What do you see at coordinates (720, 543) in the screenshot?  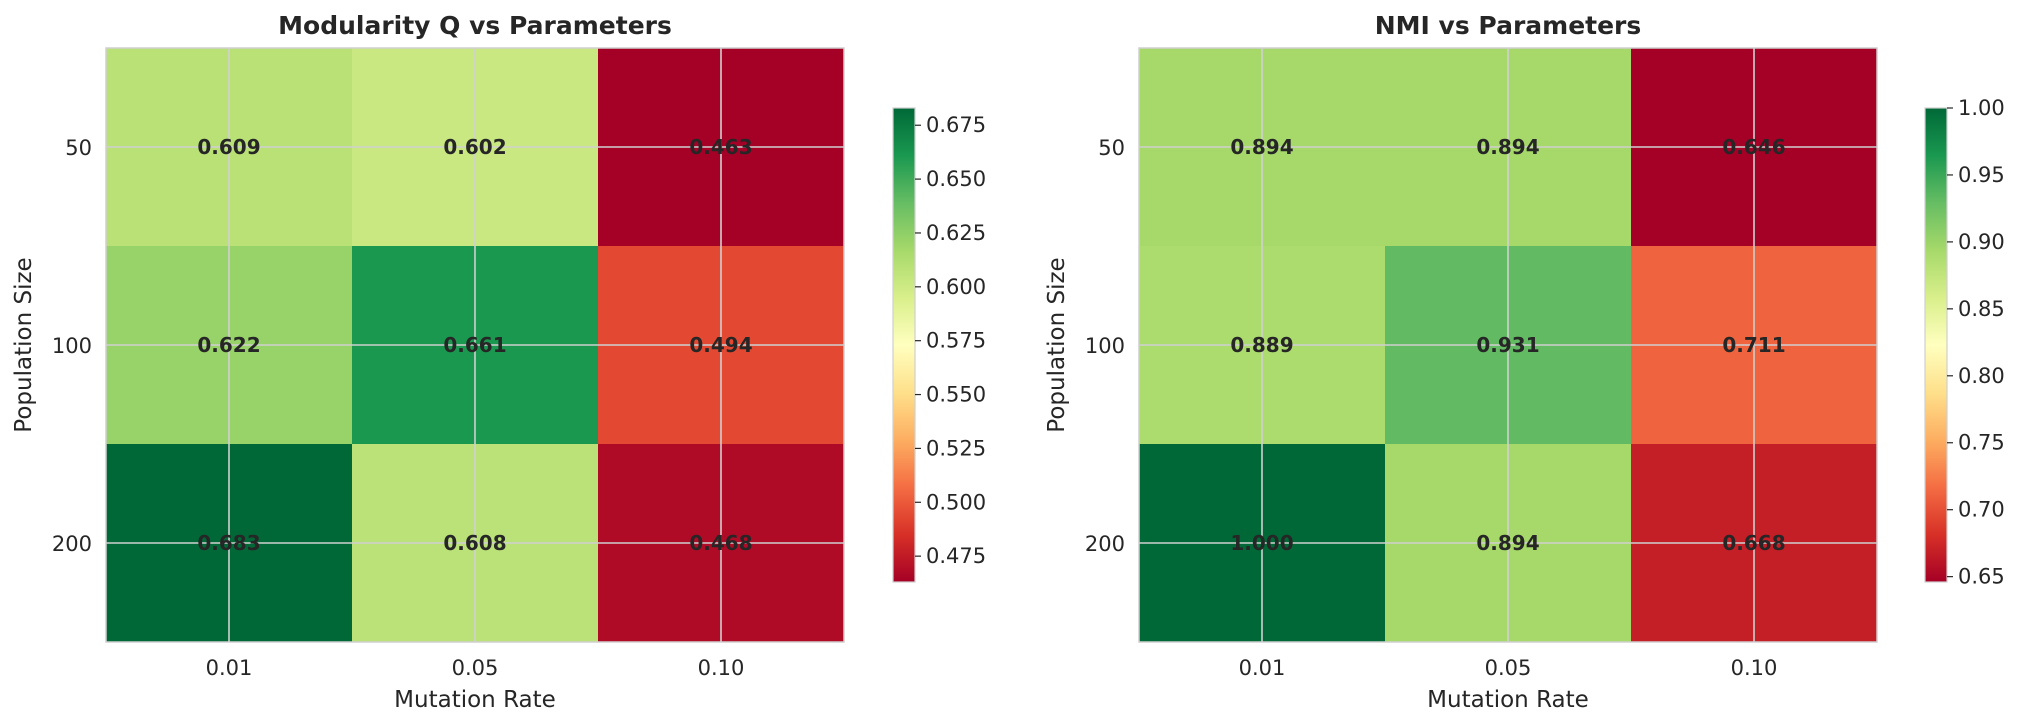 I see `cell-value-label: 0.468` at bounding box center [720, 543].